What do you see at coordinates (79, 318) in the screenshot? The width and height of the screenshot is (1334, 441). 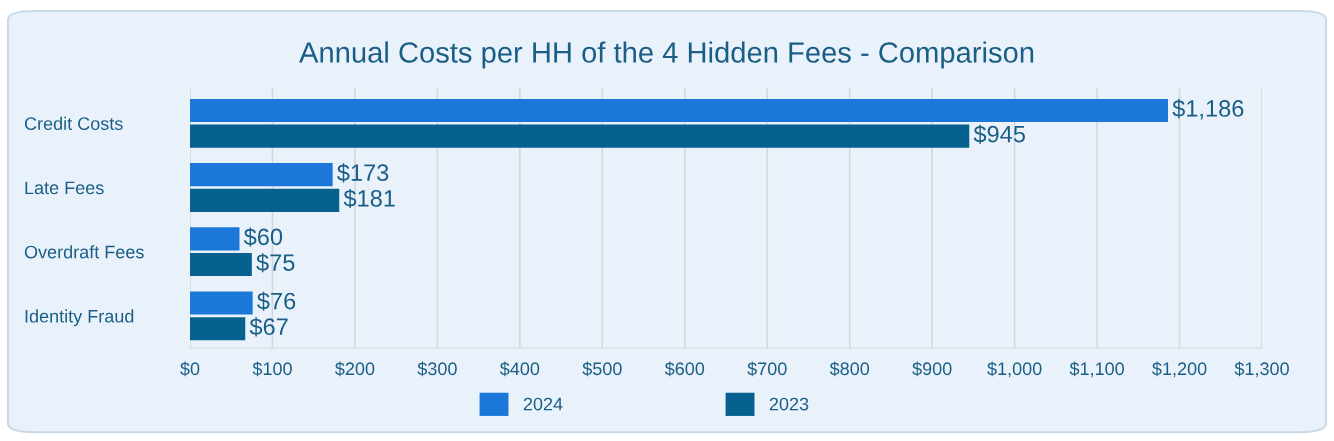 I see `y-tick-label: Identity Fraud` at bounding box center [79, 318].